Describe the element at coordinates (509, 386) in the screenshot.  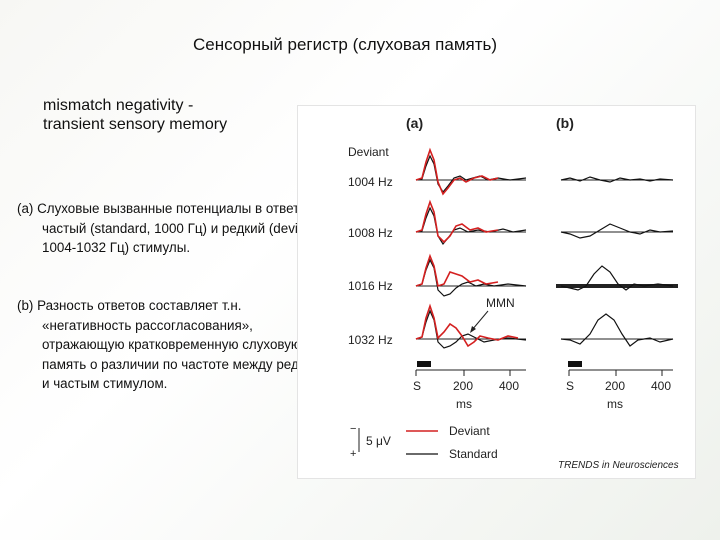
I see `tick-label-a-400: 400` at that location.